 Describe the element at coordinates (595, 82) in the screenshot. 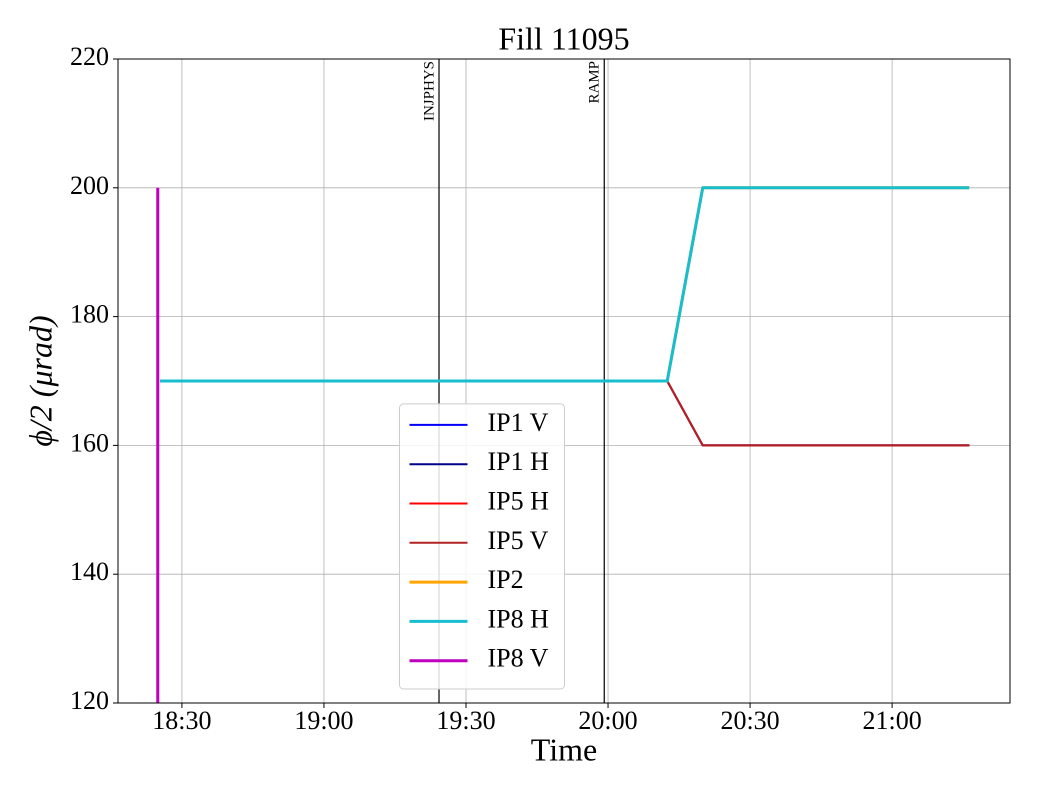

I see `event-label: RAMP` at that location.